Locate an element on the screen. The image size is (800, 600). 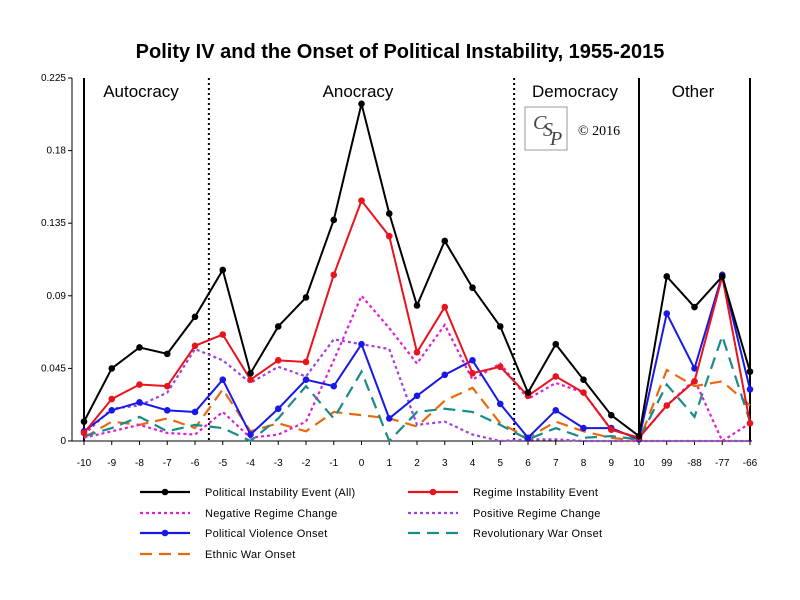
legend-label: Regime Instability Event is located at coordinates (535, 493).